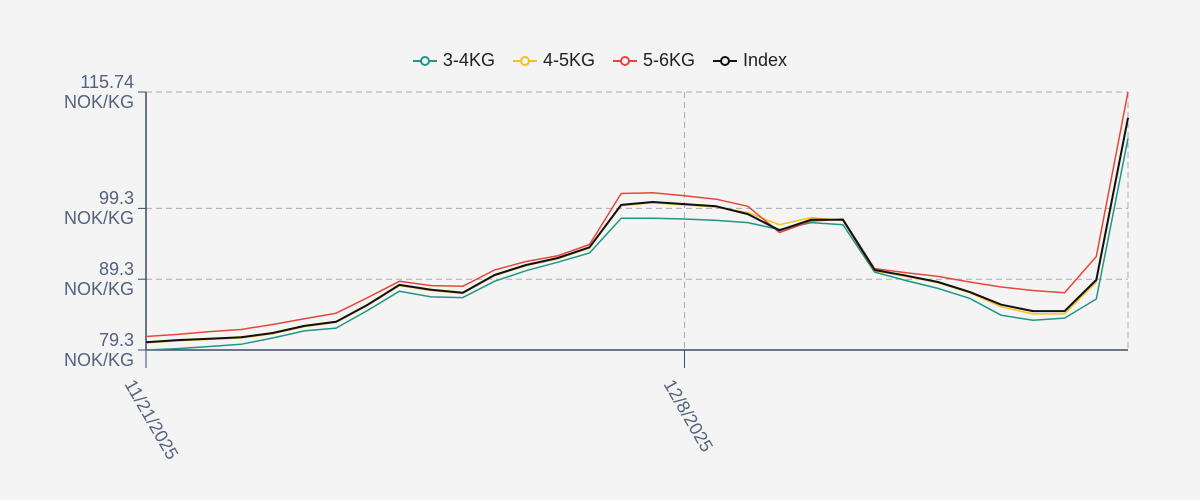 This screenshot has width=1200, height=500. Describe the element at coordinates (669, 60) in the screenshot. I see `legend-label: 5-6KG` at that location.